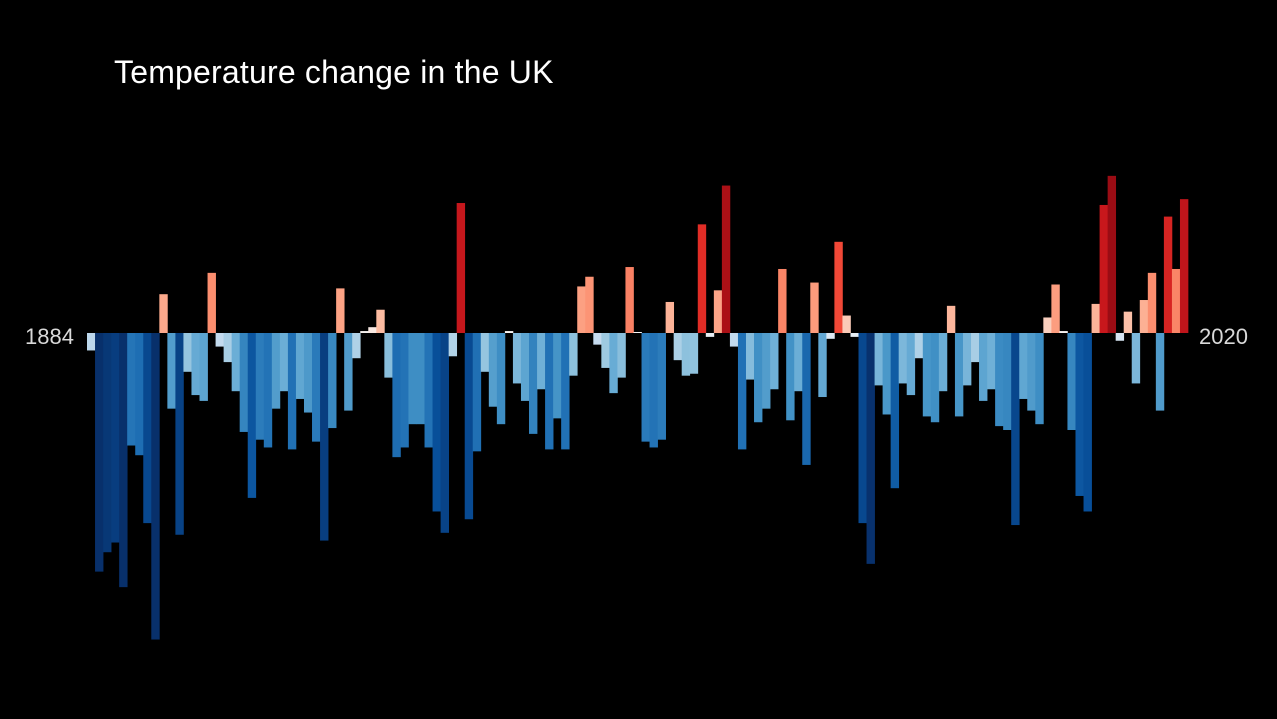  What do you see at coordinates (895, 411) in the screenshot?
I see `bar-1984` at bounding box center [895, 411].